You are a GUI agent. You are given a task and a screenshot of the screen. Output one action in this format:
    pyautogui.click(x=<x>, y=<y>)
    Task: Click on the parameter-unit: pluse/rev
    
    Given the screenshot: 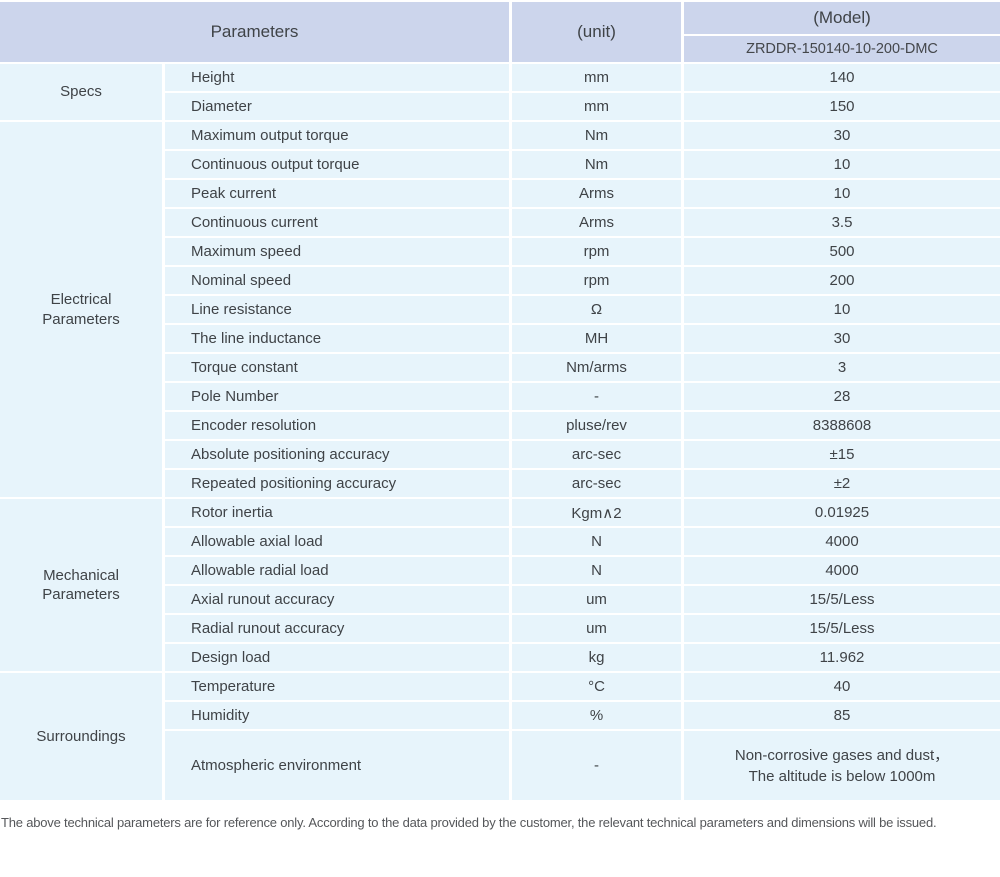 What is the action you would take?
    pyautogui.click(x=598, y=426)
    